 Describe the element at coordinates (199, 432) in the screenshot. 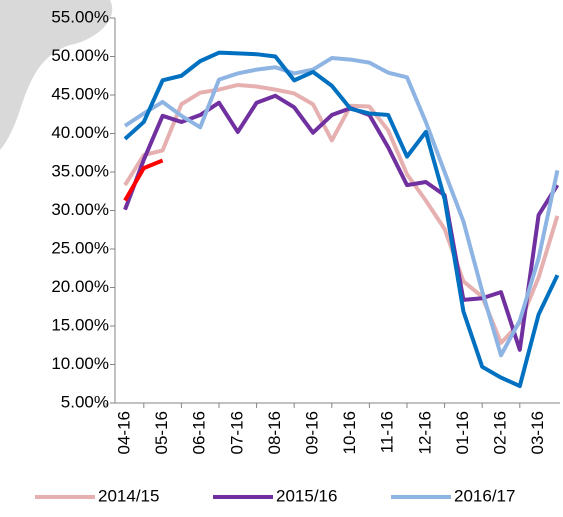

I see `x-tick-label: 06-16` at that location.